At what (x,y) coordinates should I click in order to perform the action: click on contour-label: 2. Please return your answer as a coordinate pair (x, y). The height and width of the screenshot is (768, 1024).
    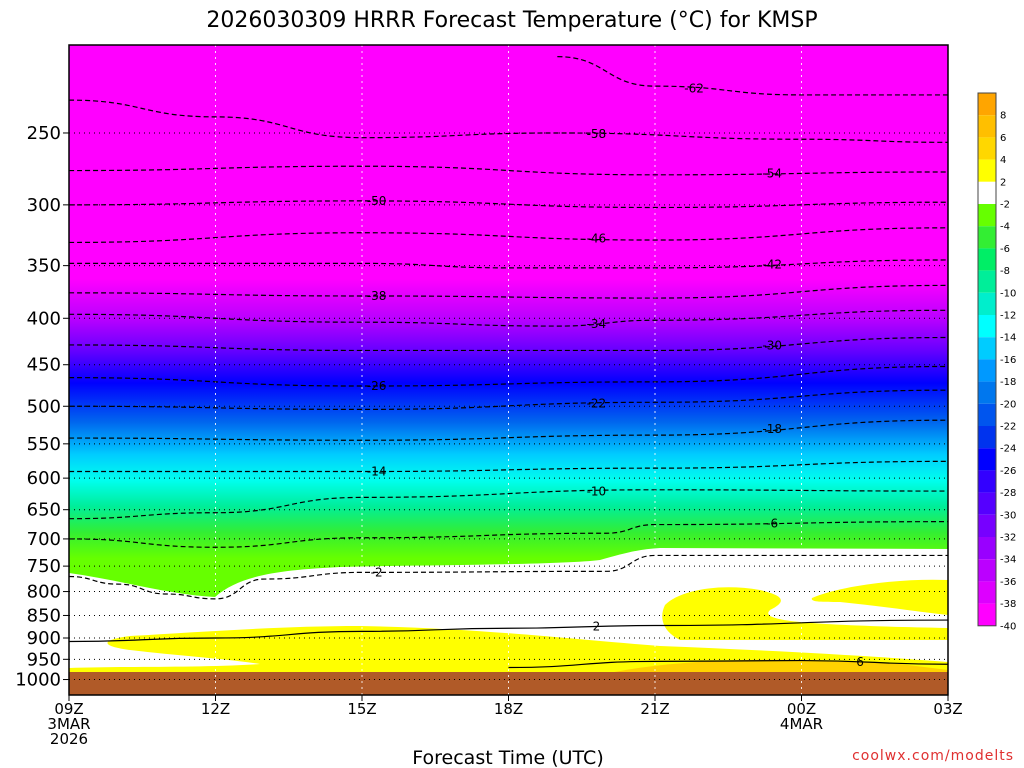
    Looking at the image, I should click on (597, 627).